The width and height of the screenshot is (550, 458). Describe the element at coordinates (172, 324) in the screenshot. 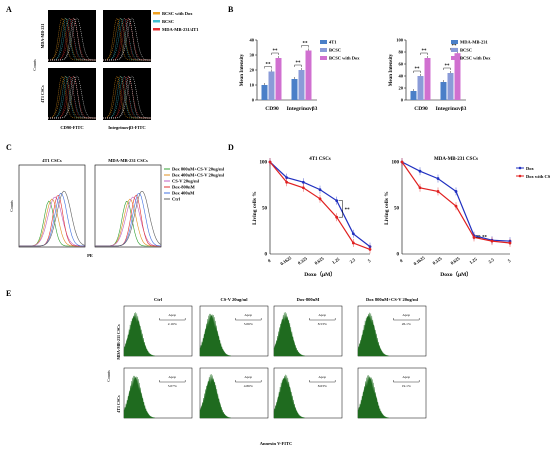

I see `gate-percent: 2.16%` at that location.